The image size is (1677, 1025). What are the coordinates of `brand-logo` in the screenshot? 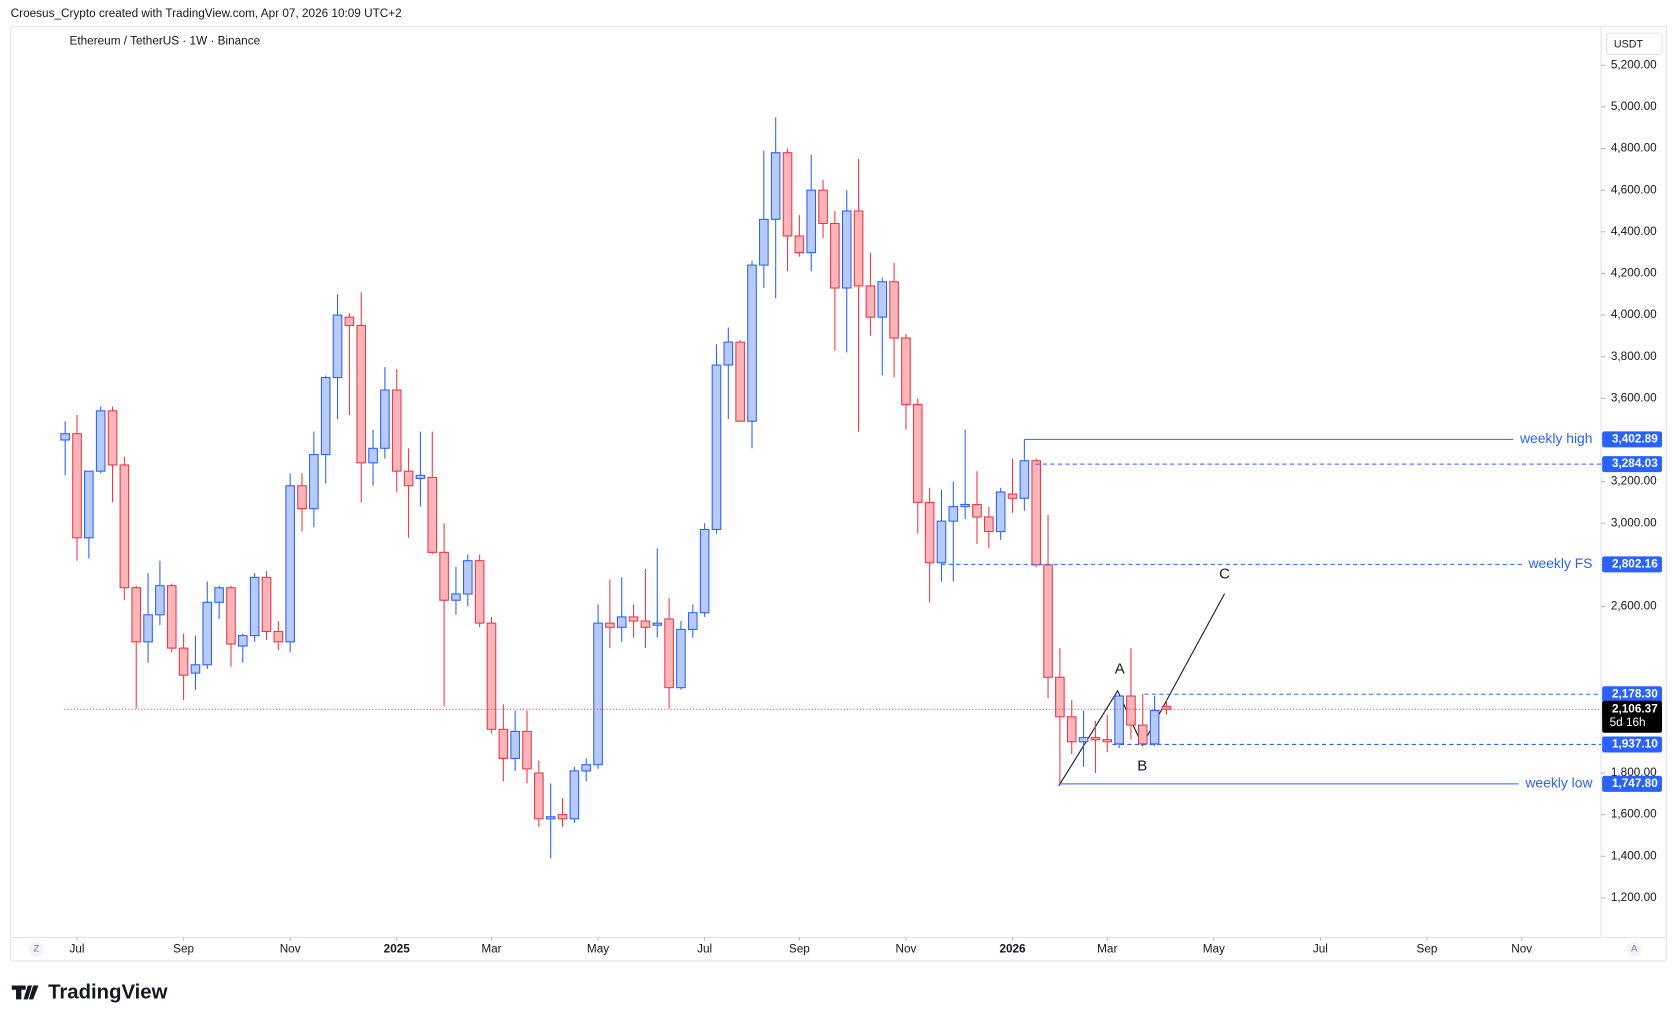 It's located at (25, 992).